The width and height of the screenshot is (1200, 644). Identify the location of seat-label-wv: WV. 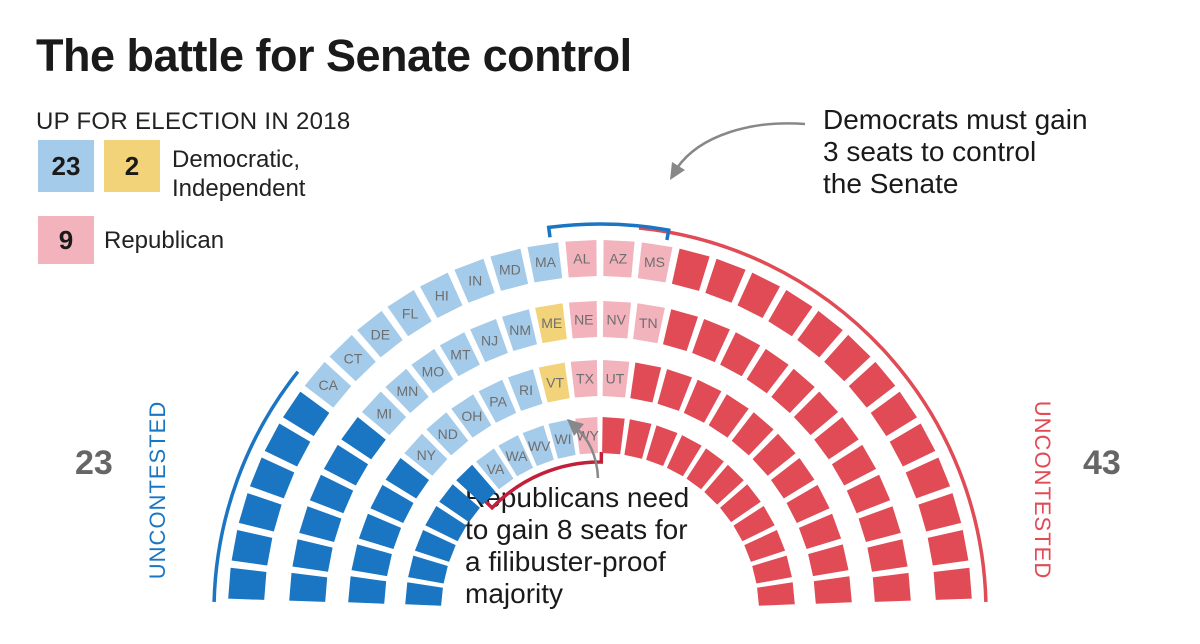
(539, 446).